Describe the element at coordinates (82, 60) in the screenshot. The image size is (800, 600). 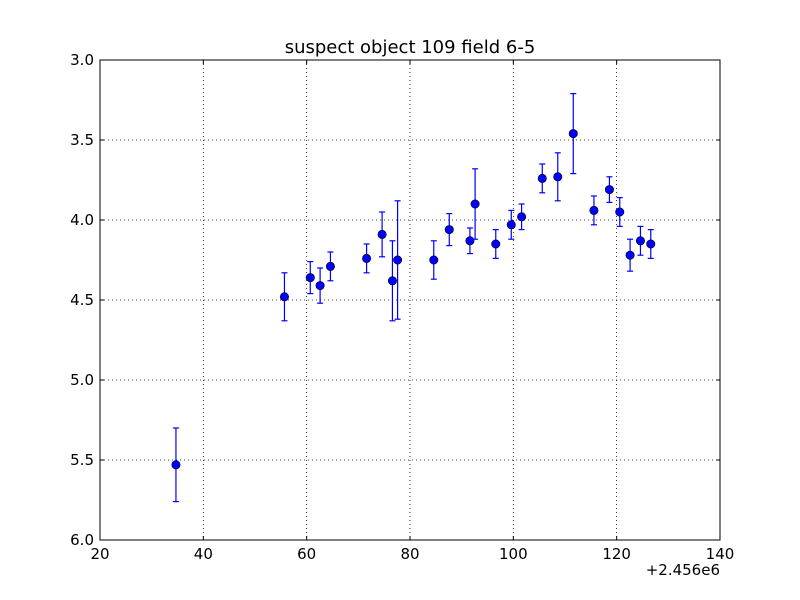
I see `y-tick-label: 3.0` at that location.